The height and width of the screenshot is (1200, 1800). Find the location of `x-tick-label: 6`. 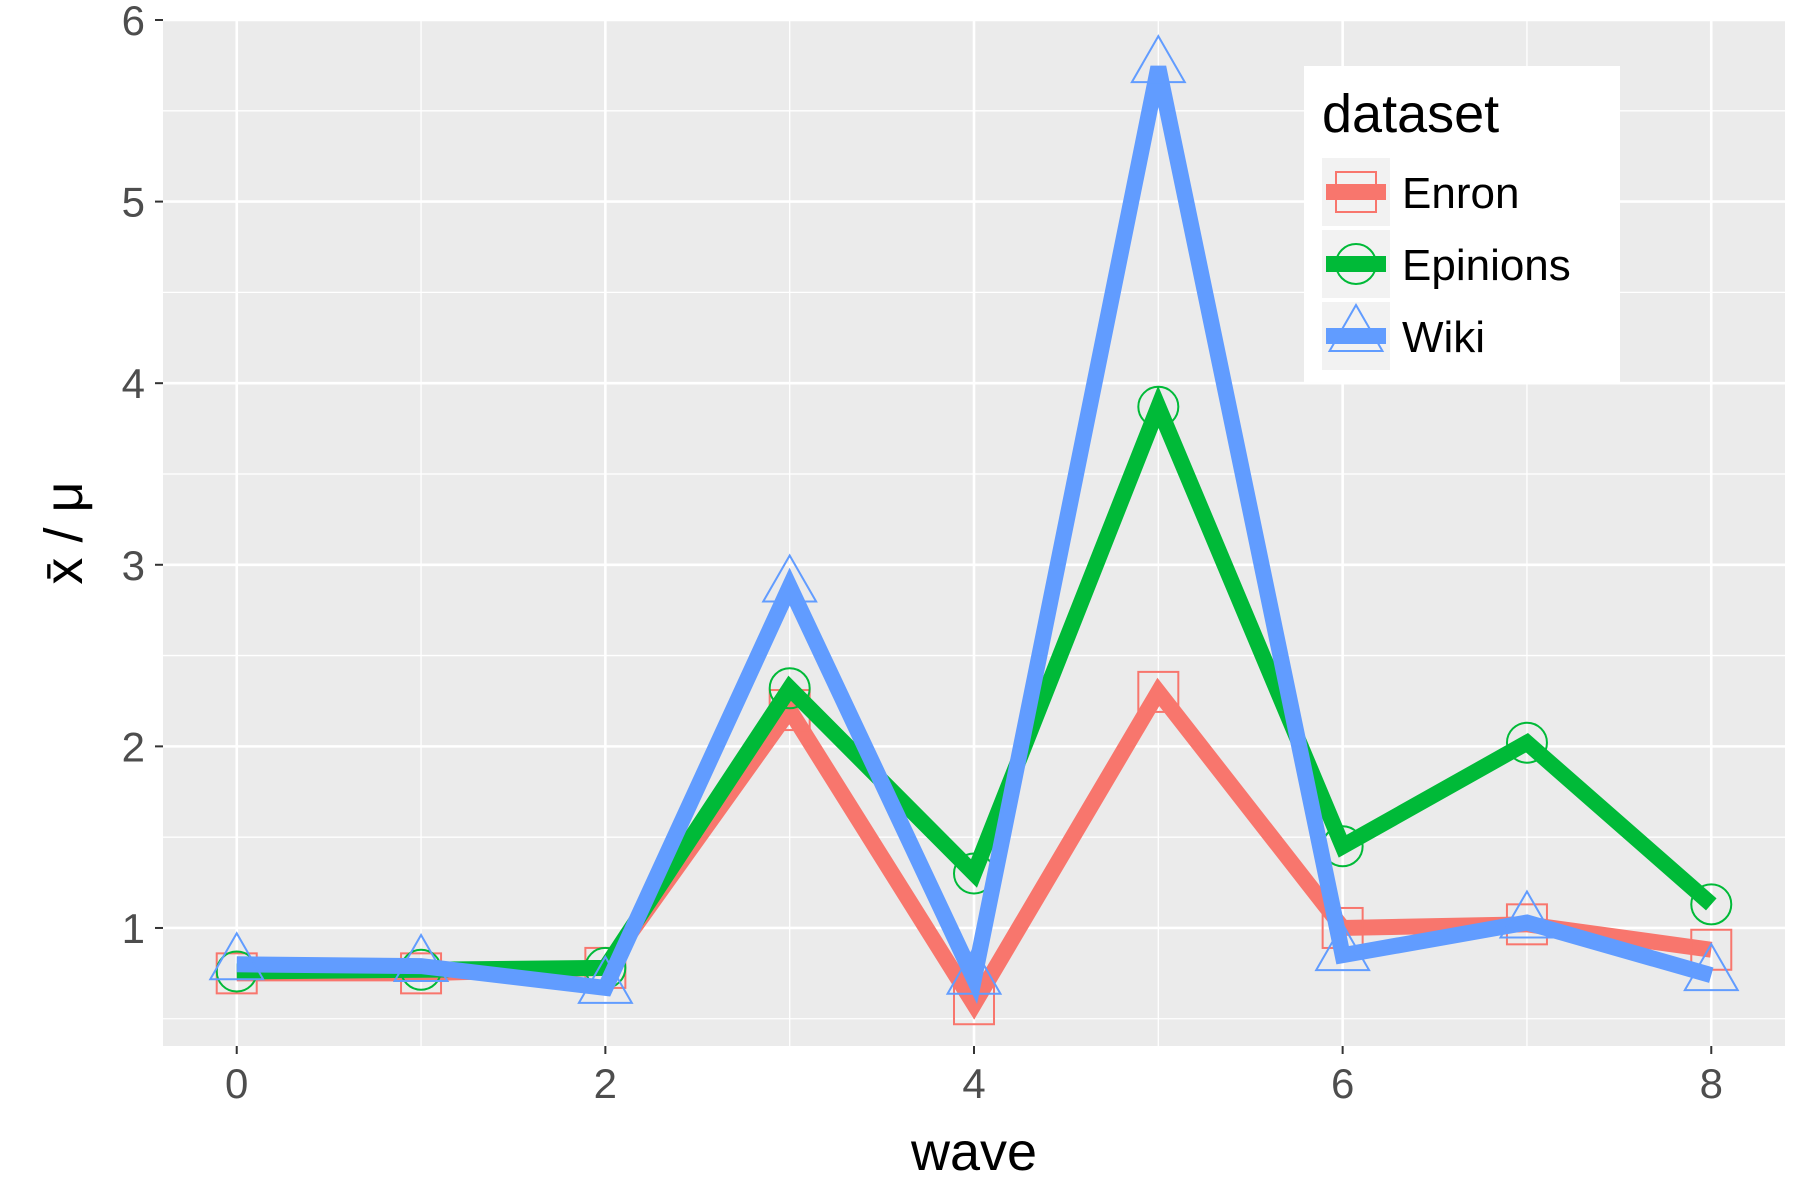

x-tick-label: 6 is located at coordinates (1342, 1083).